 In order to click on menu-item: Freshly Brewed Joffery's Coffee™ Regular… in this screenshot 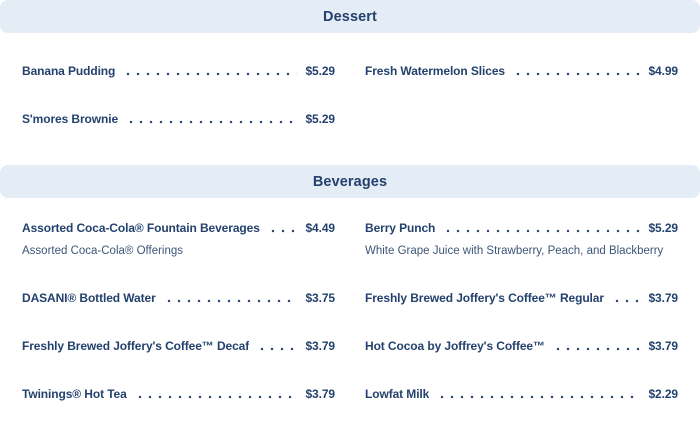, I will do `click(521, 298)`.